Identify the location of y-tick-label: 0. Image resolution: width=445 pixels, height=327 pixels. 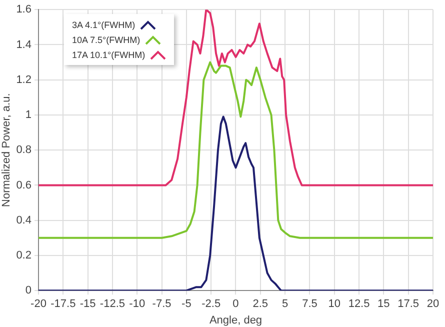
(28, 290).